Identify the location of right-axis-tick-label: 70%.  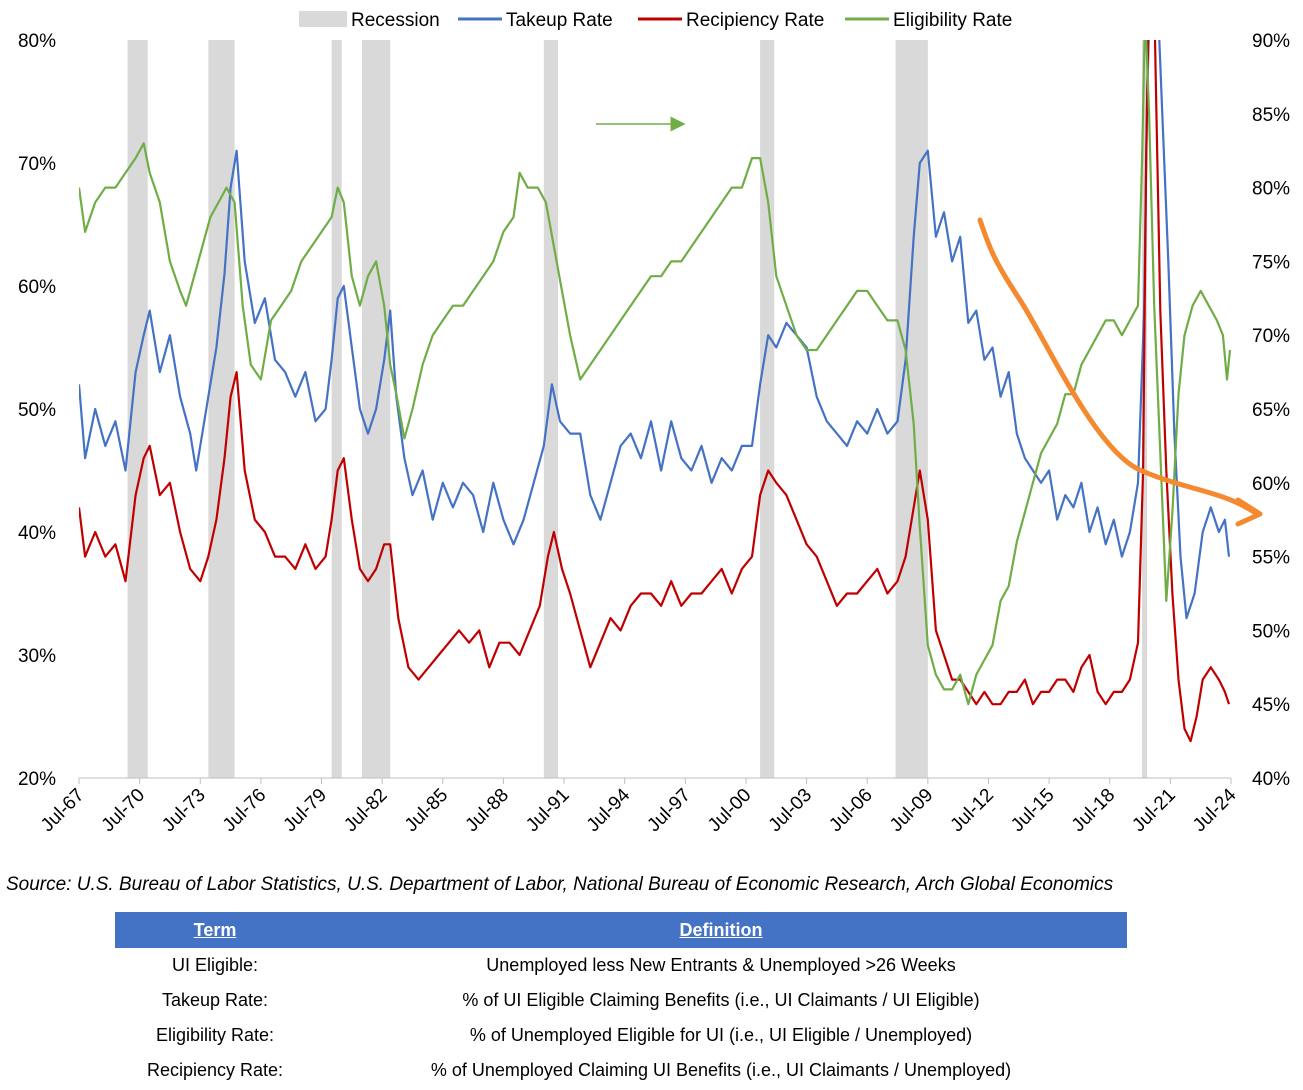
(1271, 336).